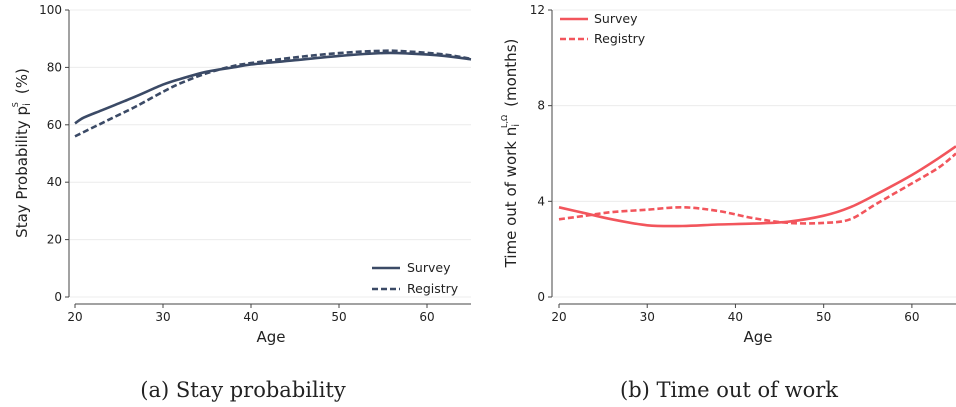  What do you see at coordinates (54, 153) in the screenshot?
I see `y-ticks: 0 20 40 60 80 100` at bounding box center [54, 153].